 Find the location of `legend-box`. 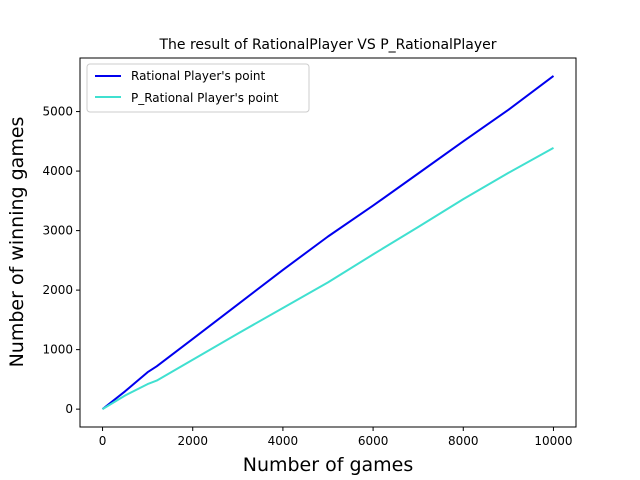

legend-box is located at coordinates (198, 88).